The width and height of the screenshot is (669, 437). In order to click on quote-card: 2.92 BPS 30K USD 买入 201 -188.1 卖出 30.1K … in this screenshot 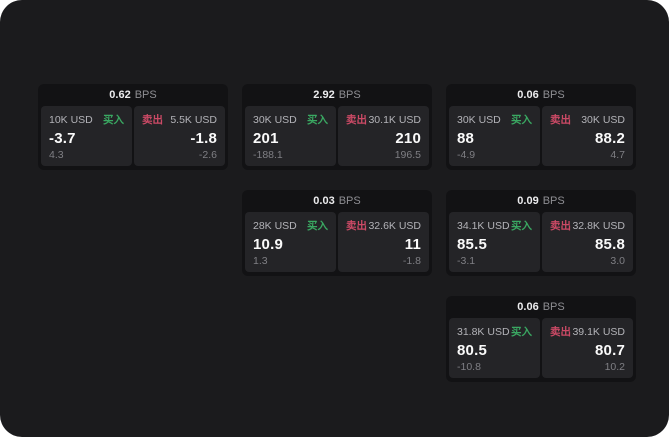, I will do `click(337, 127)`.